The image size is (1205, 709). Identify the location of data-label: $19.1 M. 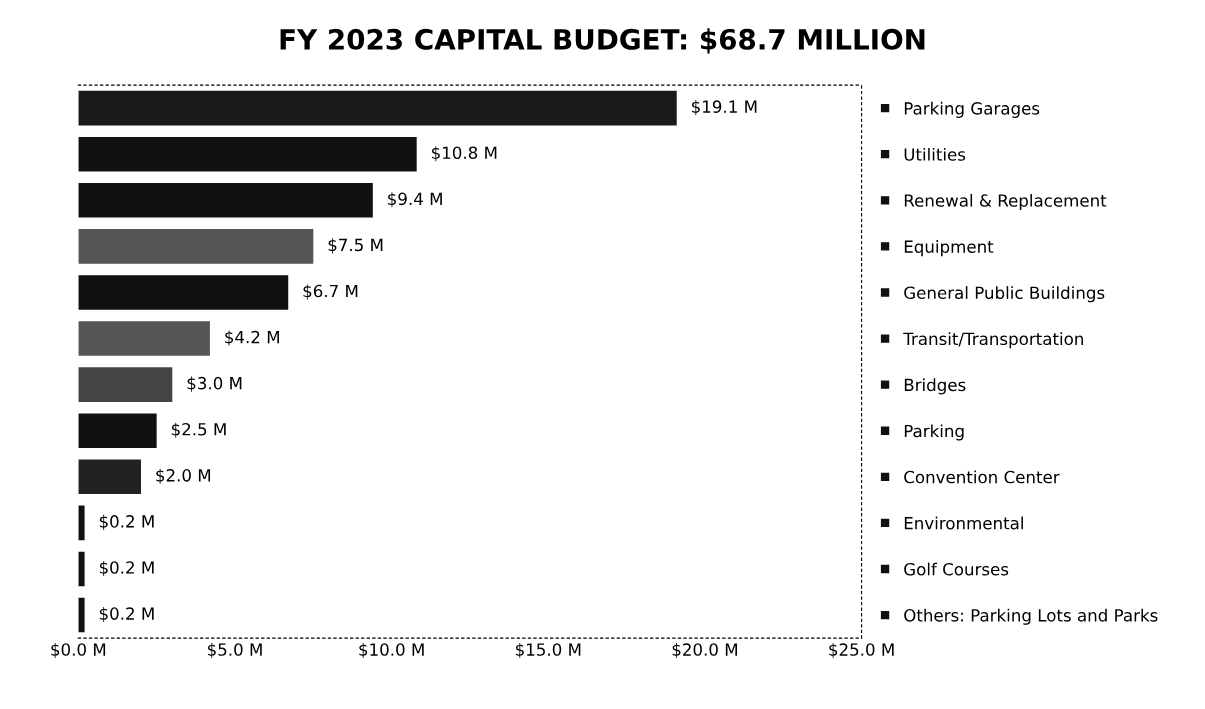
(724, 108).